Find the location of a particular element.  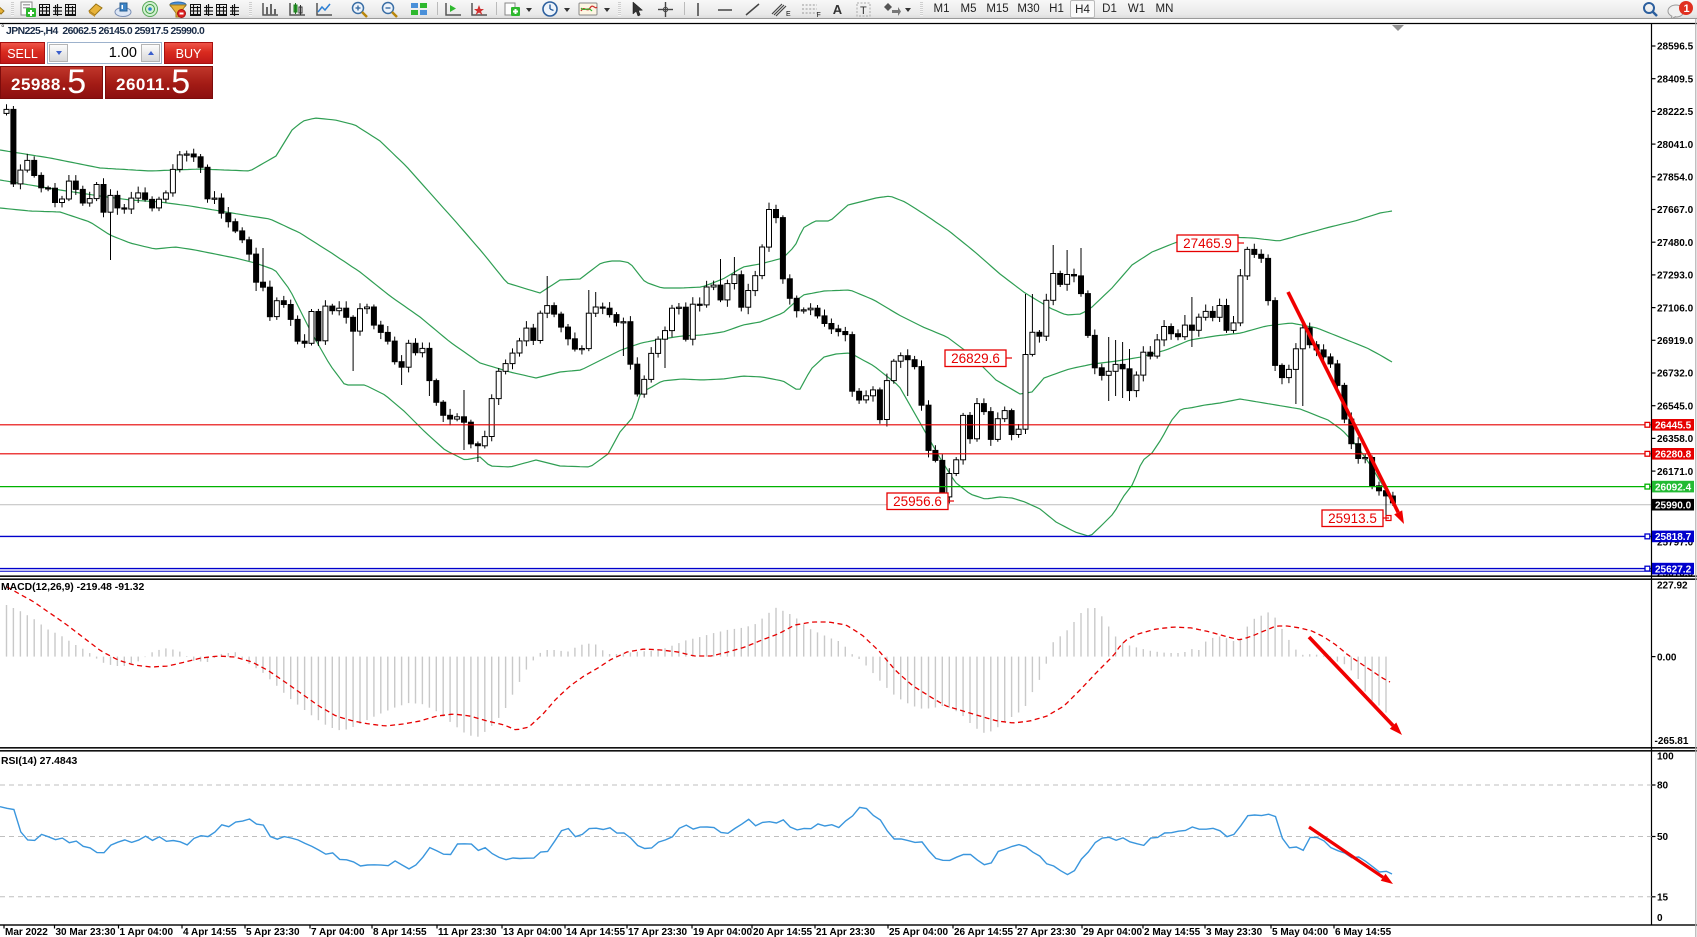

svg-text: 15 is located at coordinates (1663, 898).